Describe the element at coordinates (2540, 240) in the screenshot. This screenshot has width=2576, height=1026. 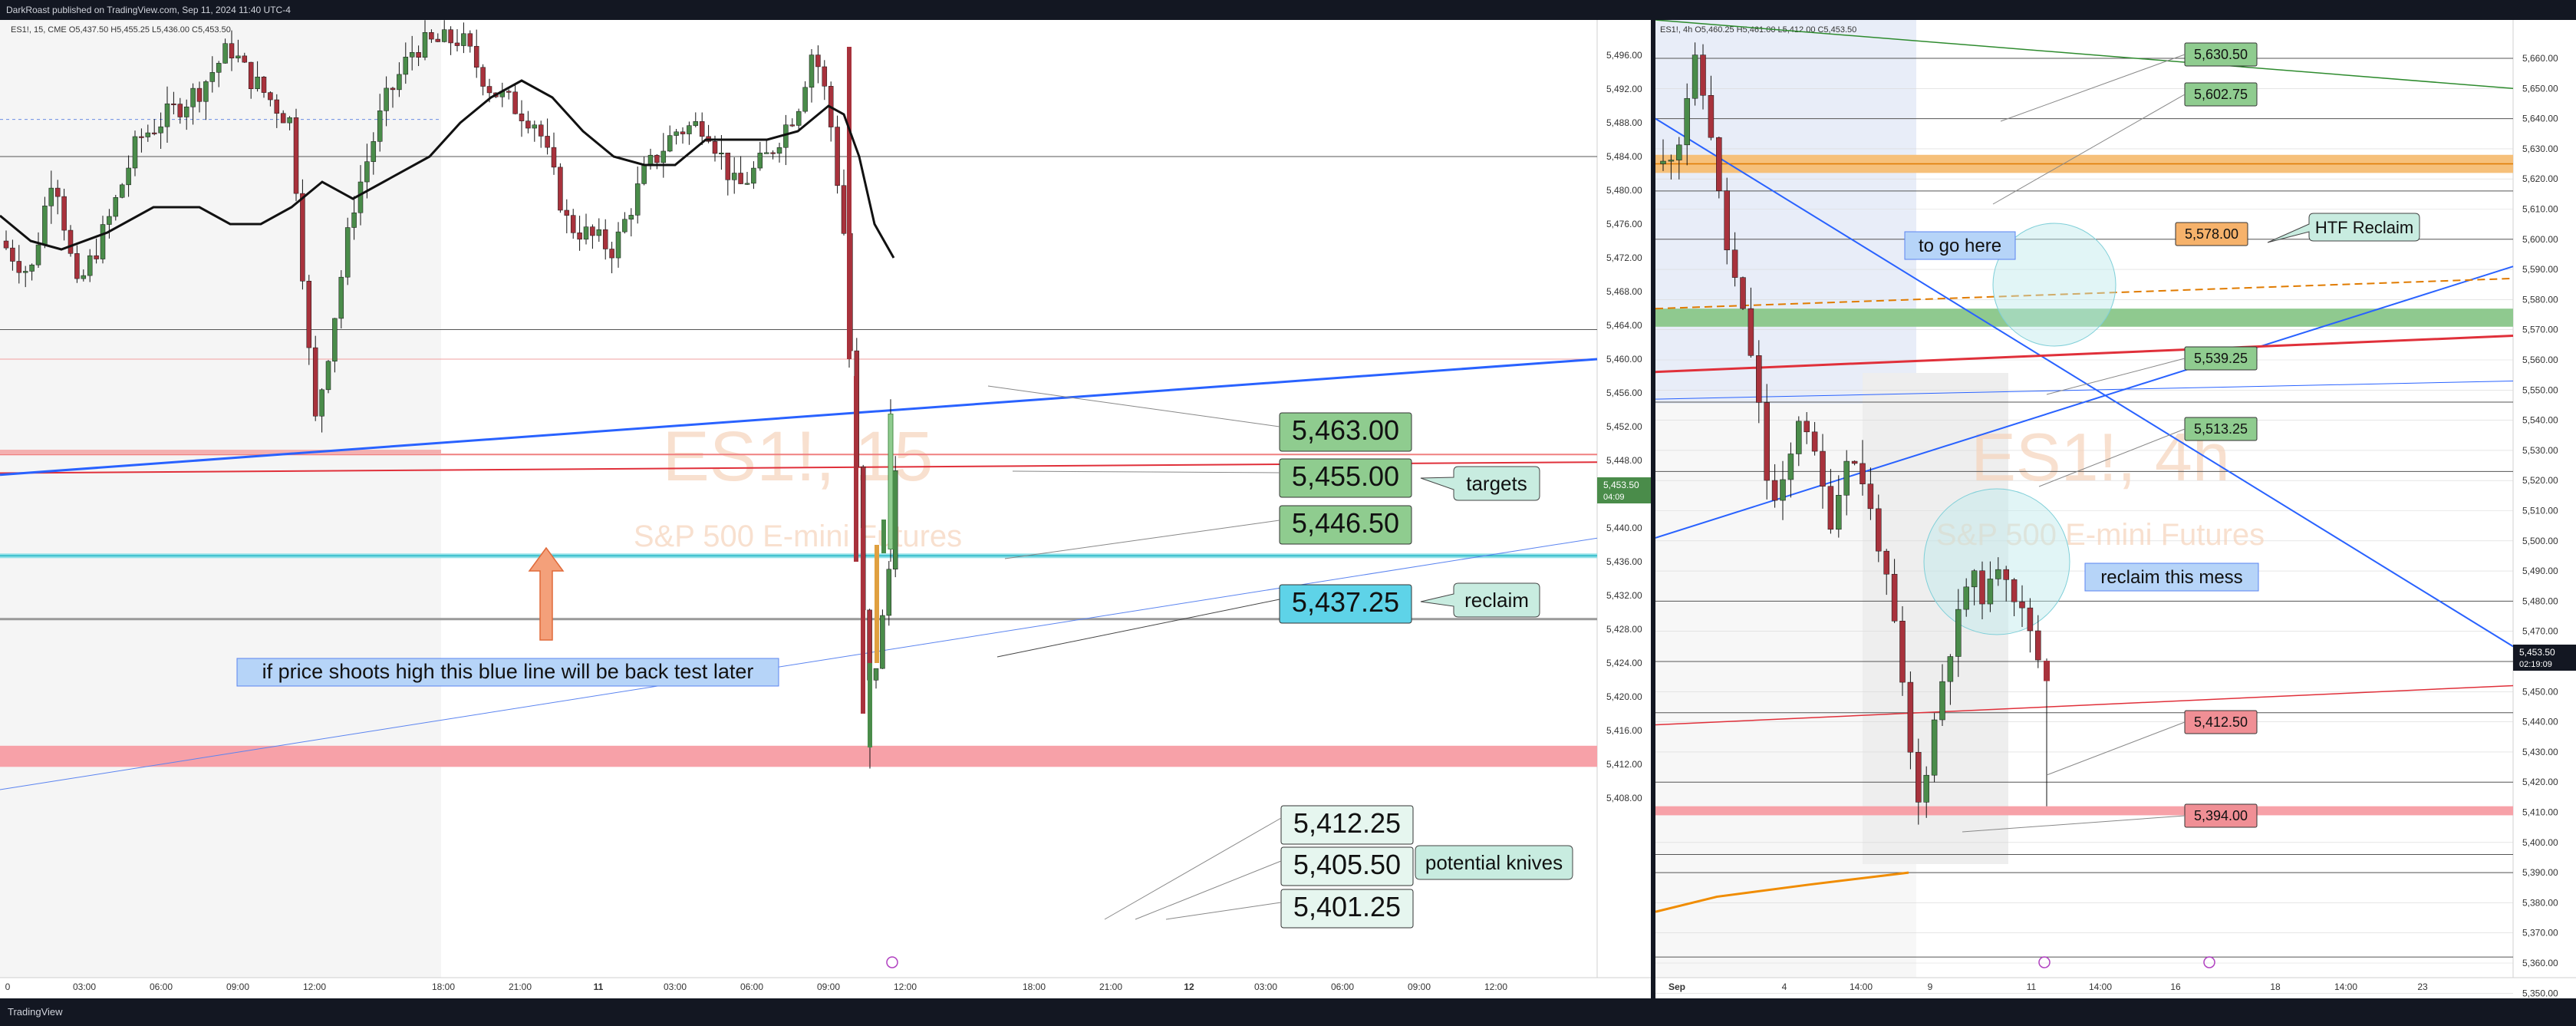
I see `y-tick-label: 5,600.00` at that location.